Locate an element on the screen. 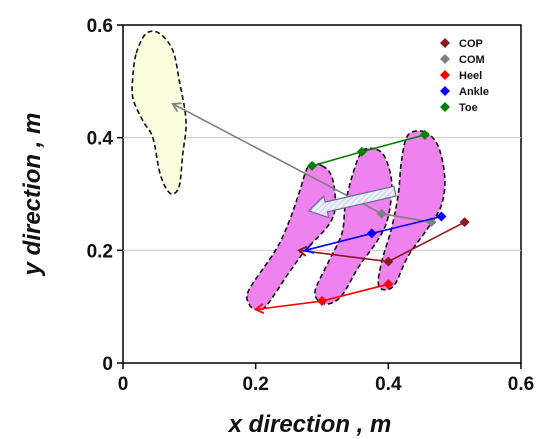  legend-item-cop: COP is located at coordinates (461, 44).